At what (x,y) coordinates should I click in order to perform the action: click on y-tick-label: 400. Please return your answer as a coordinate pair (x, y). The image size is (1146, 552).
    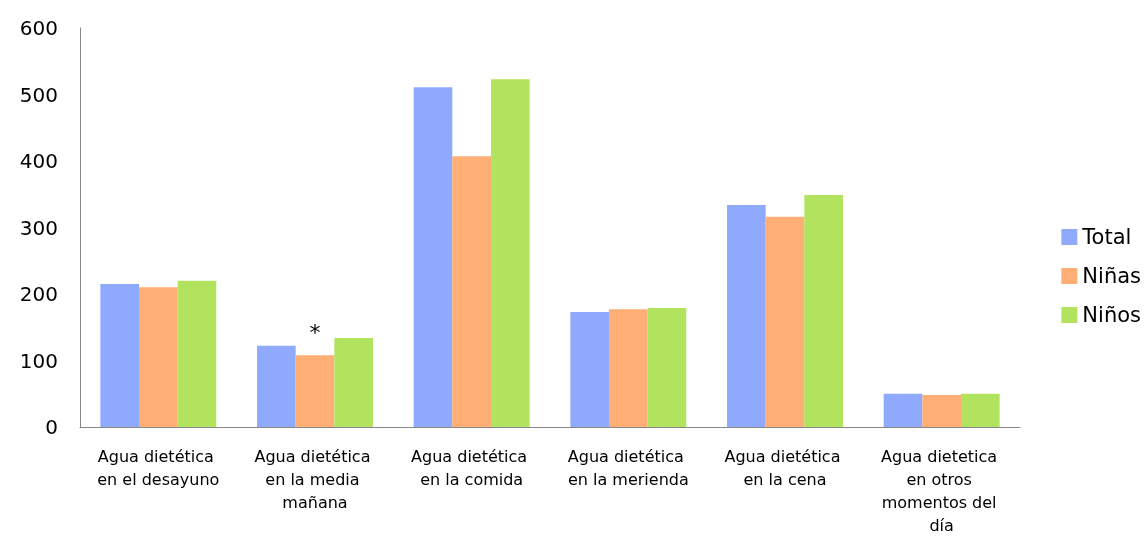
    Looking at the image, I should click on (38, 161).